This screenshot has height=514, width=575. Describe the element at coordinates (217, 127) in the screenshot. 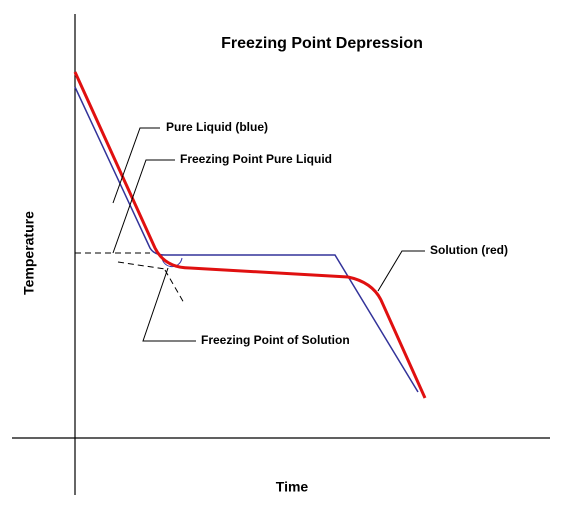

I see `label: Pure Liquid (blue)` at that location.